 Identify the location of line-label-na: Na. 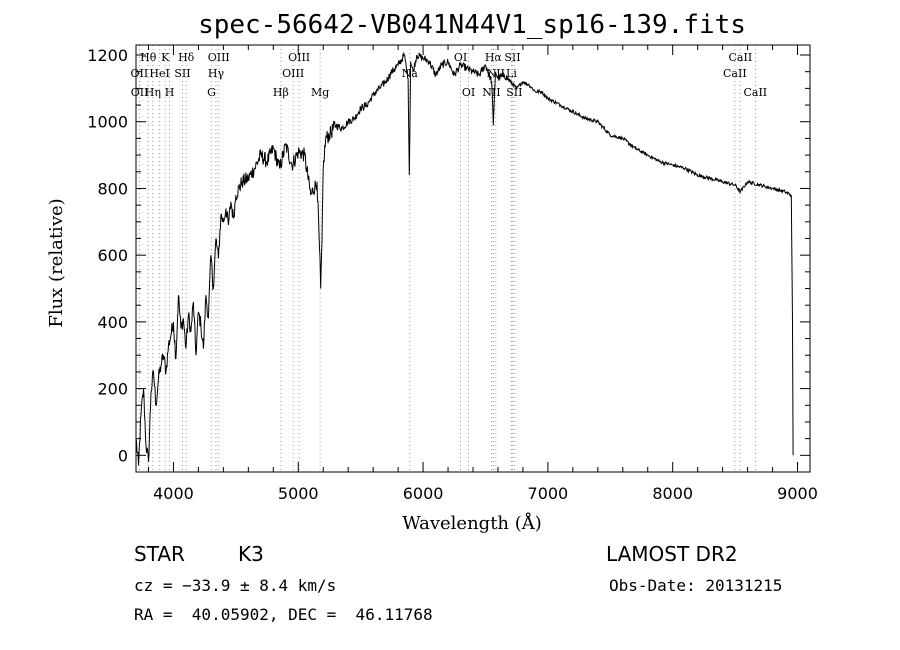
(410, 73).